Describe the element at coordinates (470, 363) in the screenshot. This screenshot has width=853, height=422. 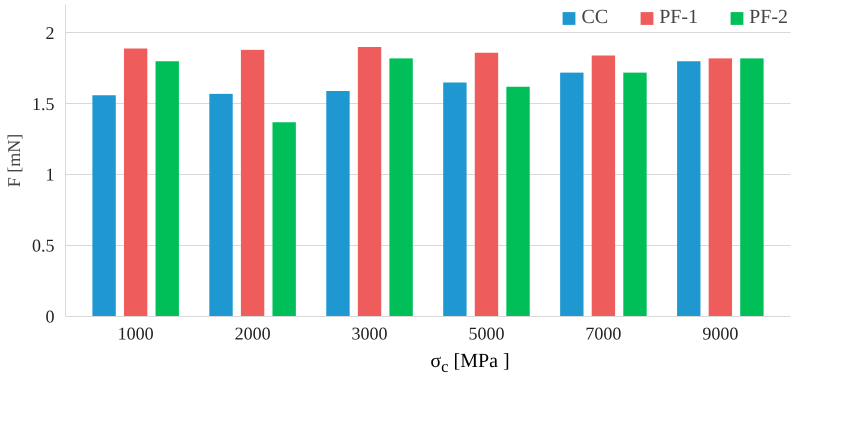
I see `x-axis-title: σ$_{c}$ [MPa ]` at that location.